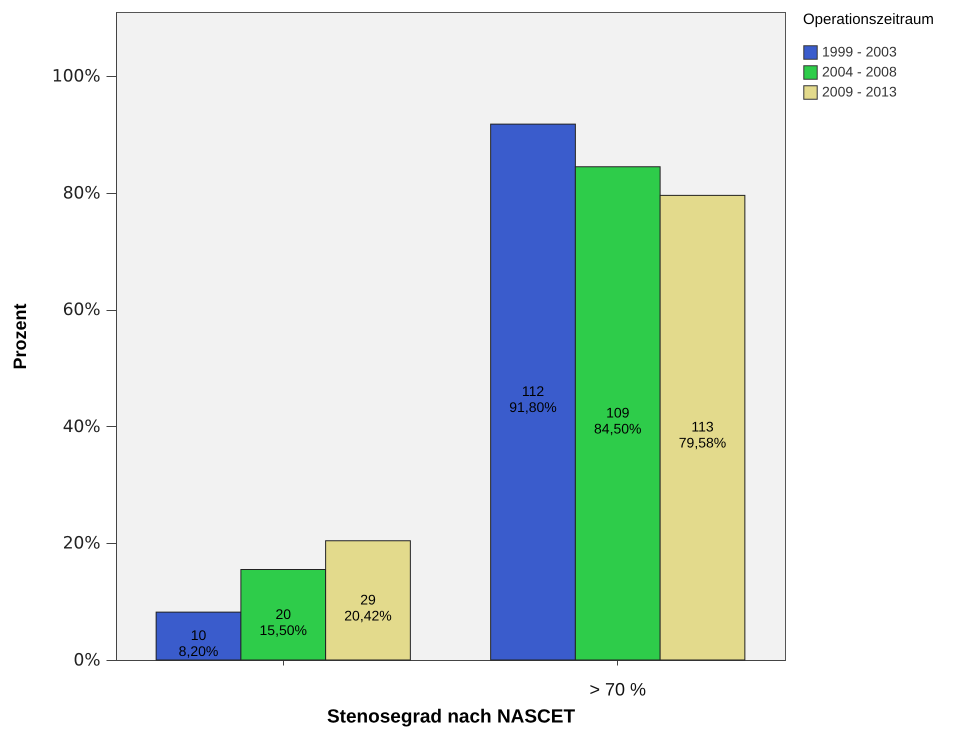 The height and width of the screenshot is (731, 971). Describe the element at coordinates (81, 426) in the screenshot. I see `y-tick-label: 40%` at that location.